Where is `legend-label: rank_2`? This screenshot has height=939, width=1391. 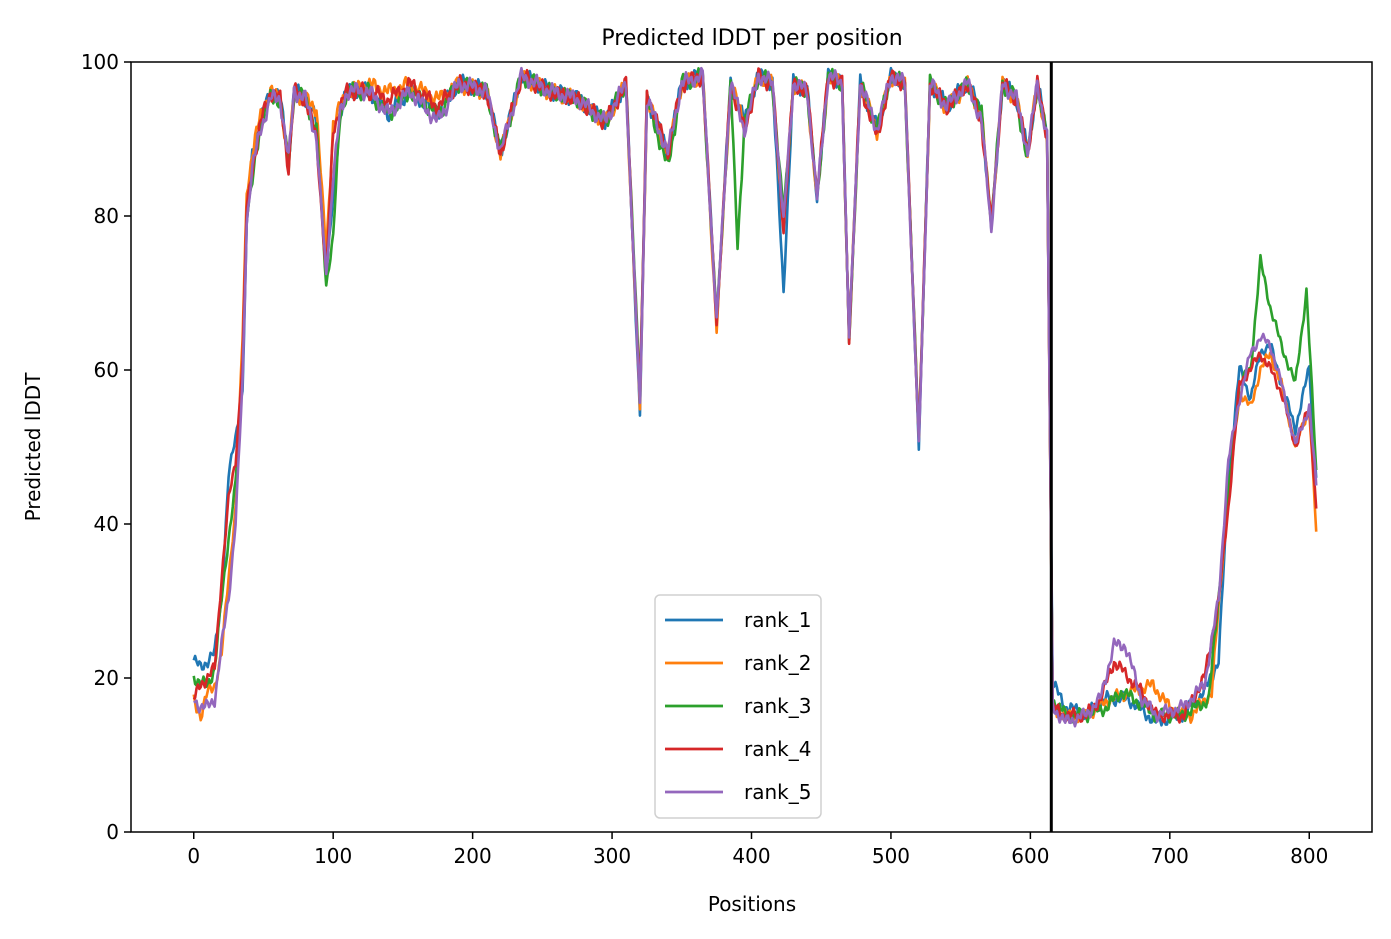
legend-label: rank_2 is located at coordinates (777, 663).